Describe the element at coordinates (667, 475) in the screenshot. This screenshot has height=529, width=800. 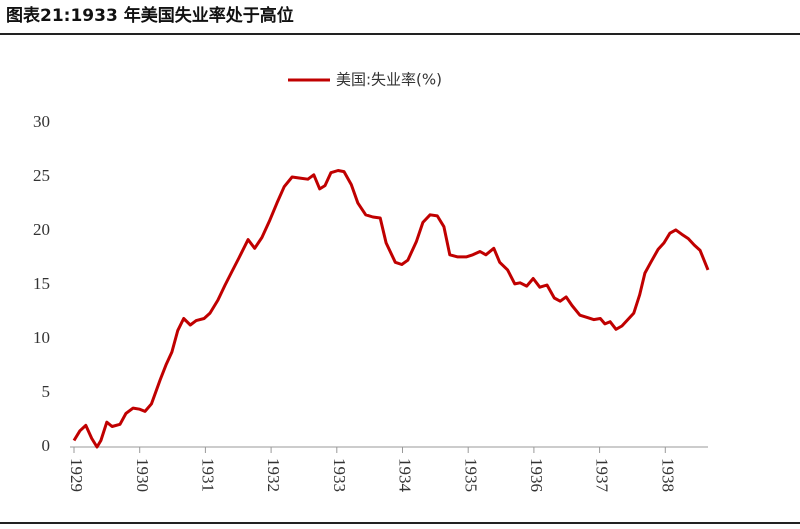
I see `x-tick-label: 1938` at that location.